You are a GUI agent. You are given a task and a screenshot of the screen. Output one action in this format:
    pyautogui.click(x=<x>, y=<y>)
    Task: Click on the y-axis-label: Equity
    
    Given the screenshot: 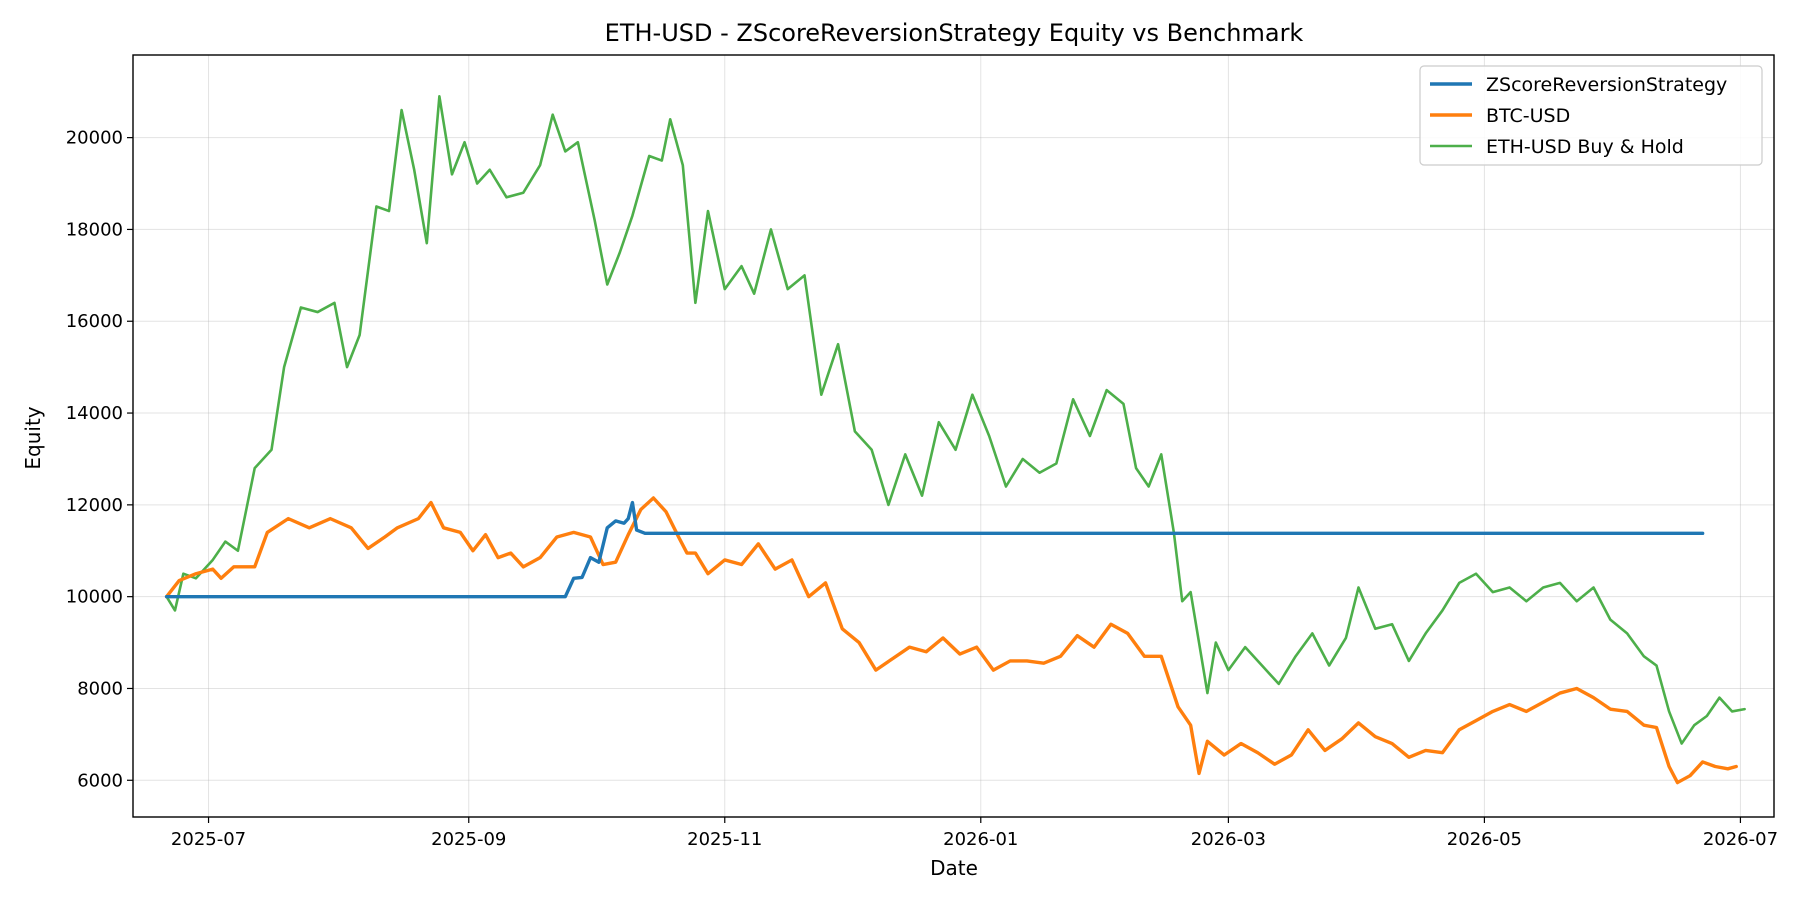 What is the action you would take?
    pyautogui.click(x=33, y=437)
    